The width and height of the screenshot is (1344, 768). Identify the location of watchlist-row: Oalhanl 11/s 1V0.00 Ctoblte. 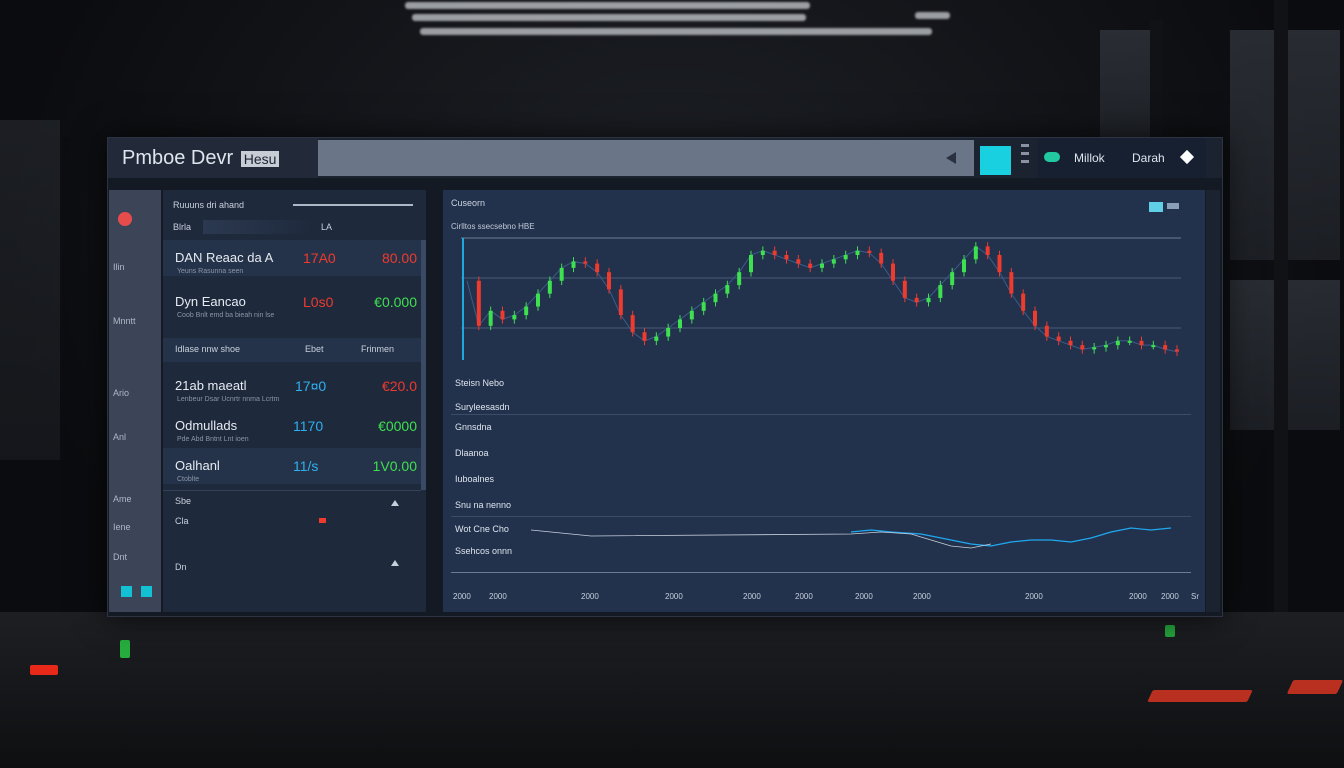
(292, 466).